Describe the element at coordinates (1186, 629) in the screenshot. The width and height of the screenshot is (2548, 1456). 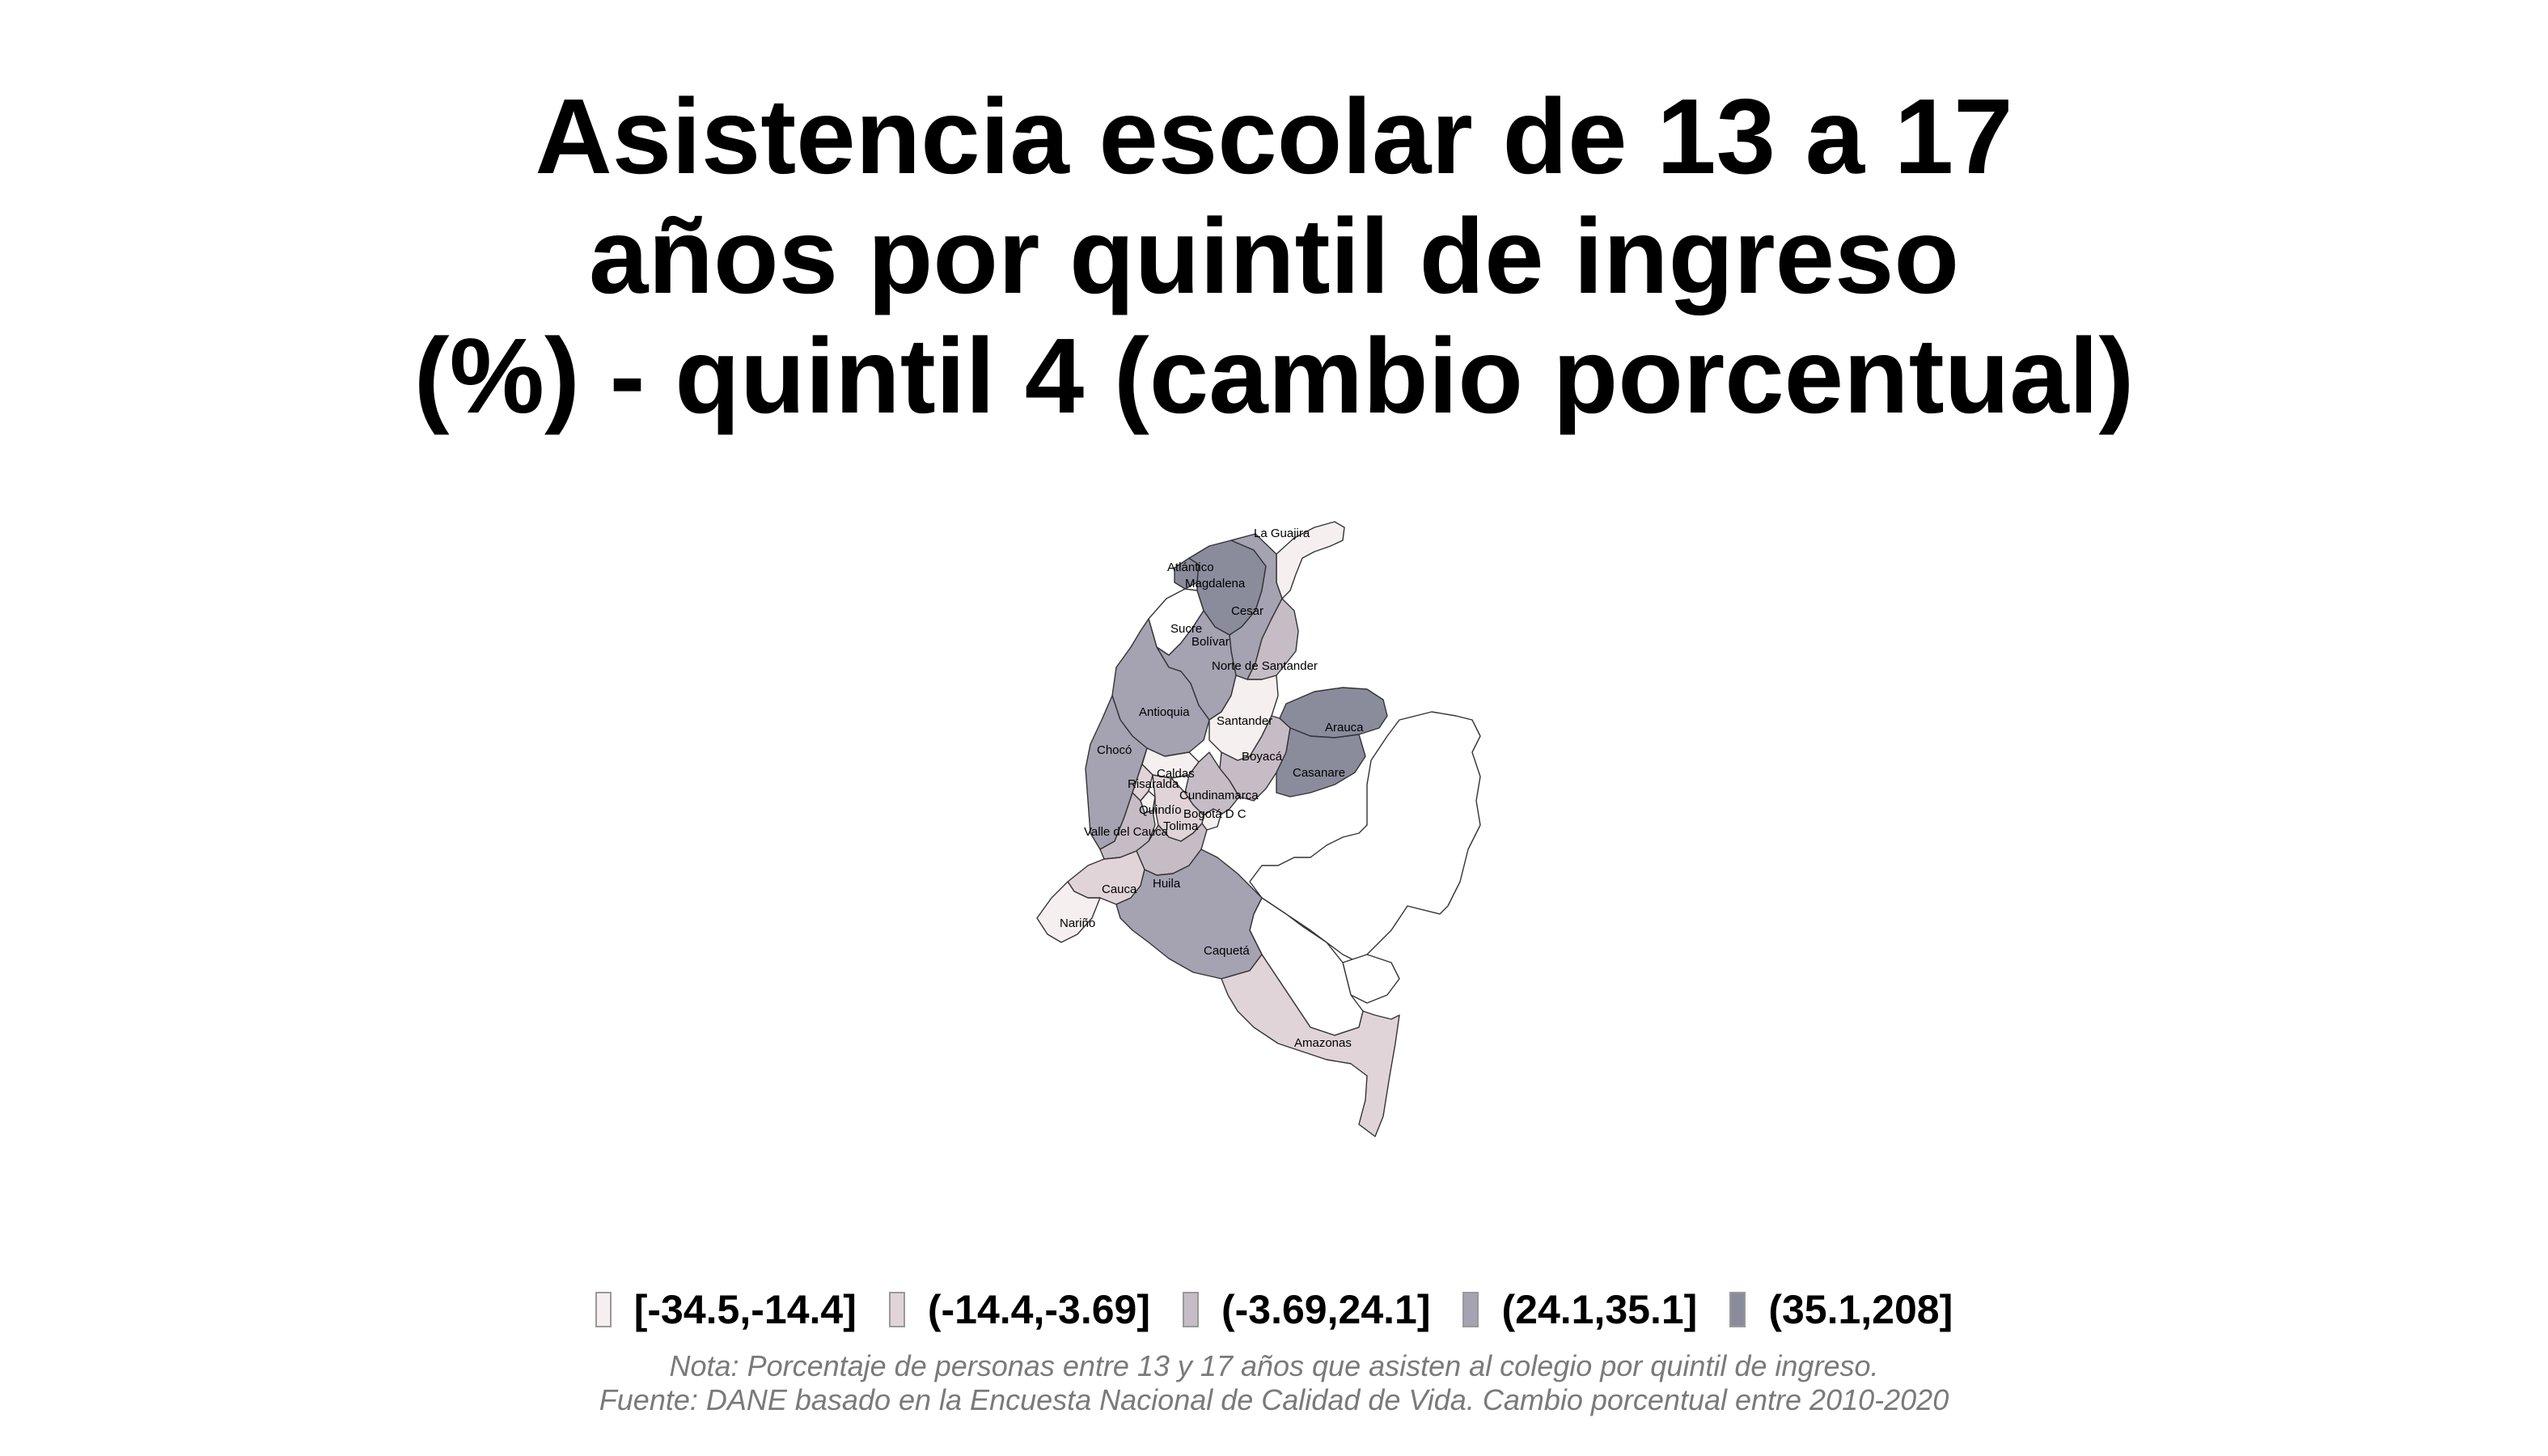
I see `label-sucre: Sucre` at that location.